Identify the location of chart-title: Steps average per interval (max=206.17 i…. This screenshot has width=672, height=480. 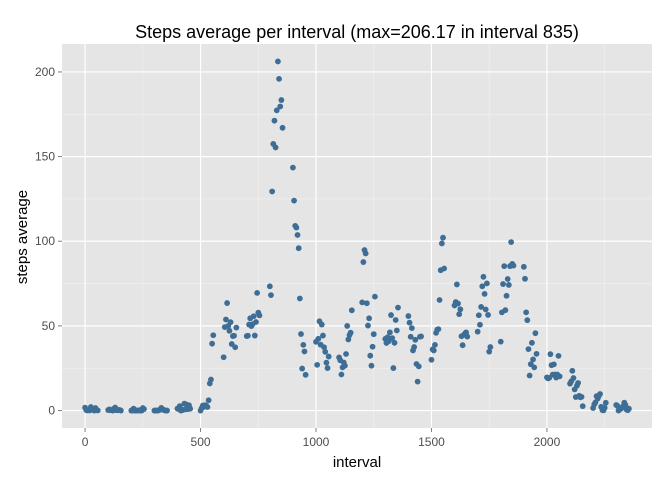
(357, 32).